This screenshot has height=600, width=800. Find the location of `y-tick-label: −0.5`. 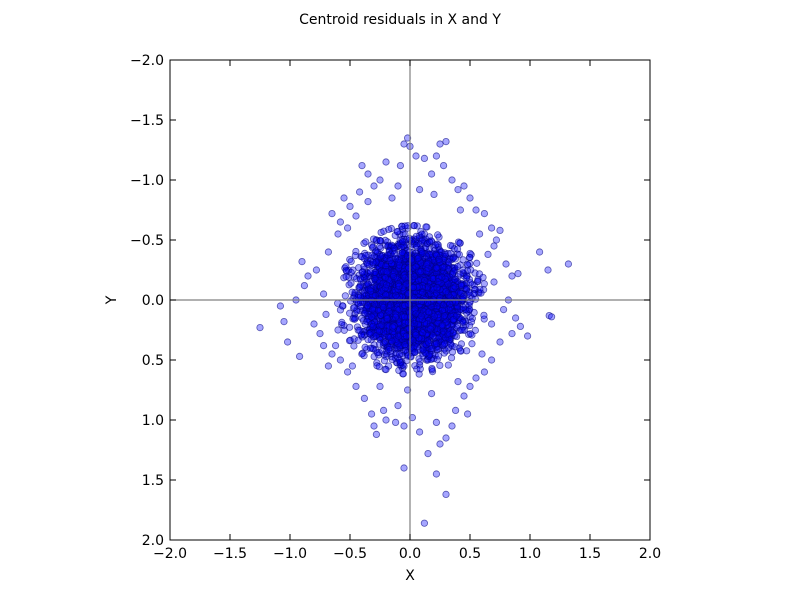

y-tick-label: −0.5 is located at coordinates (147, 241).